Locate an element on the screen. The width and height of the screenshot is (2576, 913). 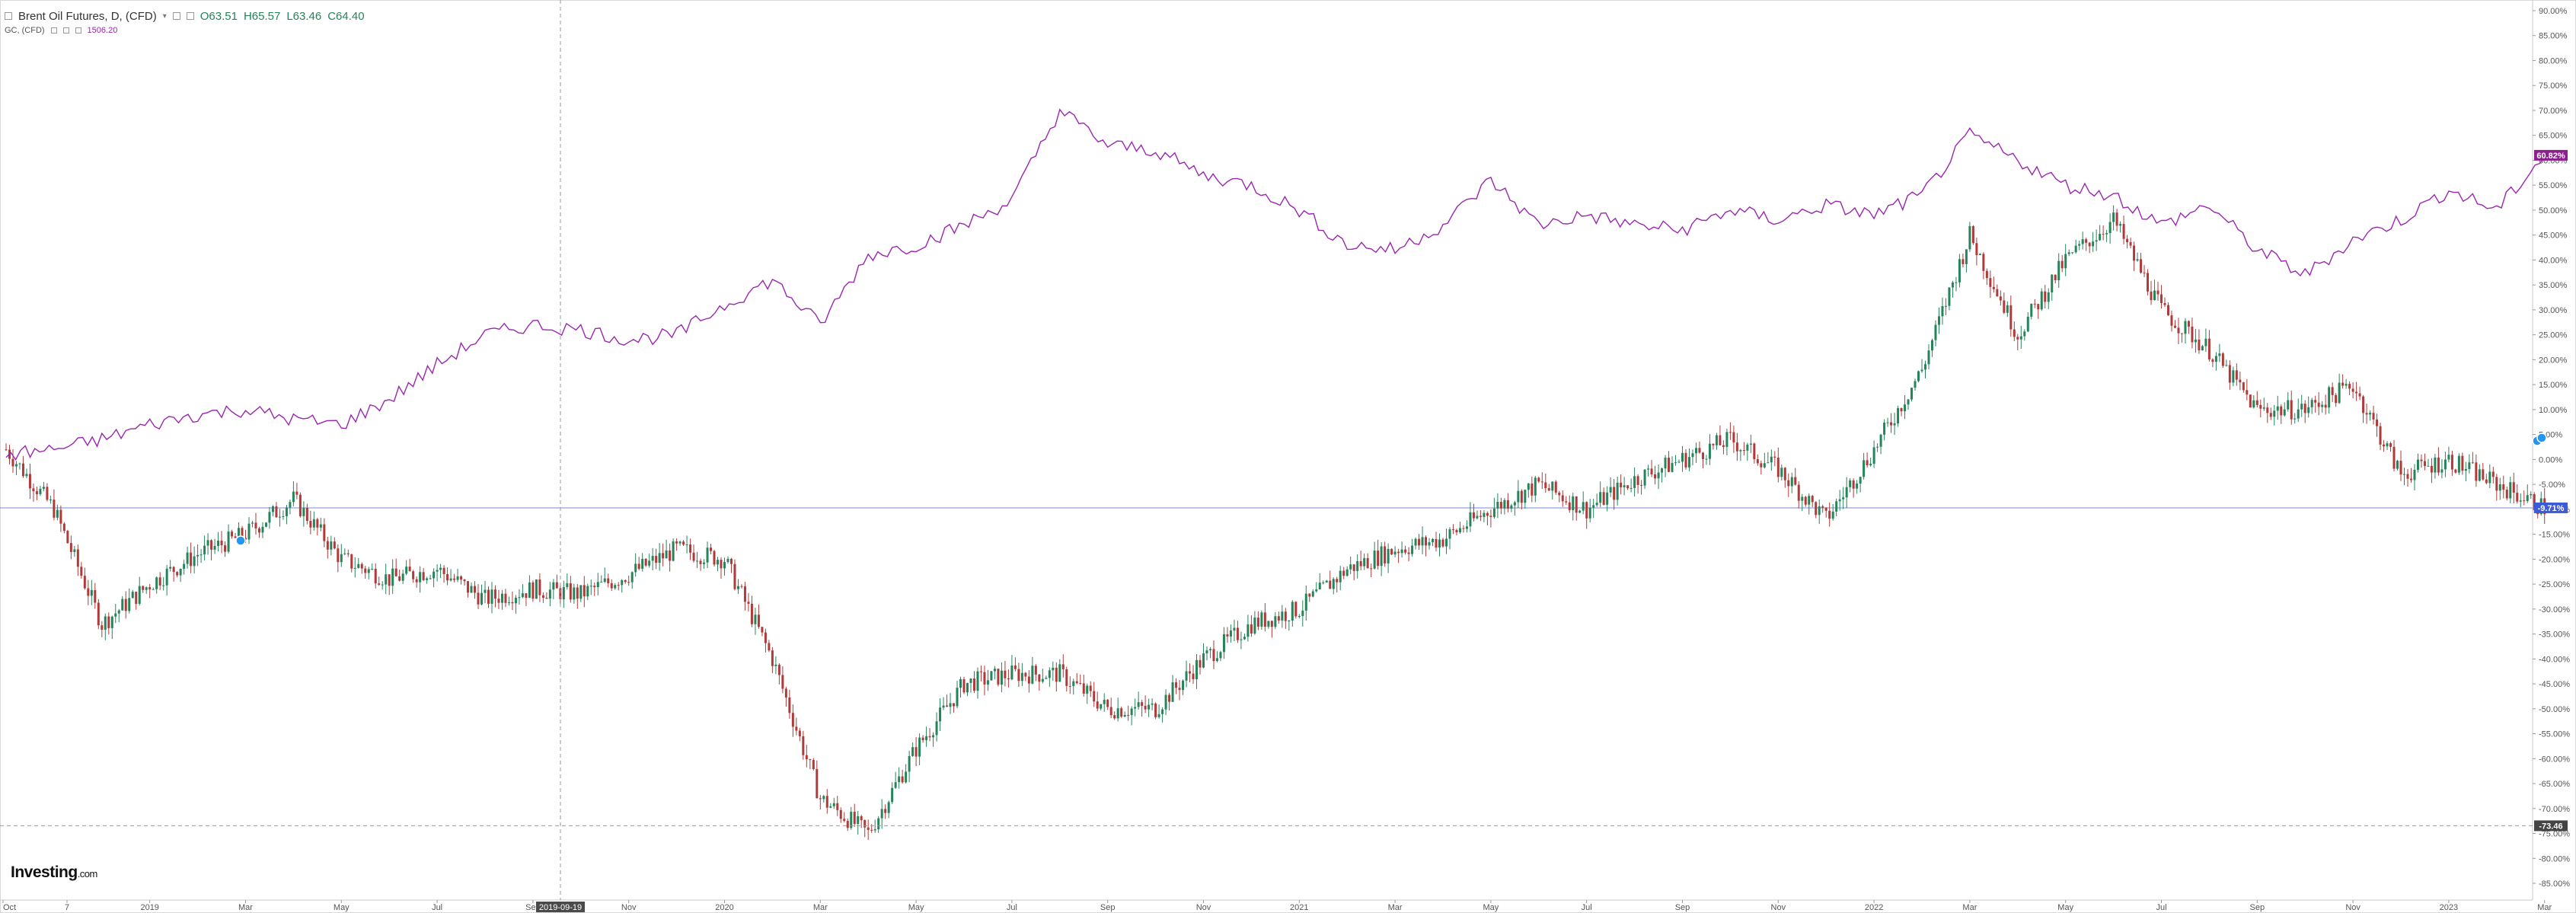
x-tick-label: Sep is located at coordinates (1682, 907).